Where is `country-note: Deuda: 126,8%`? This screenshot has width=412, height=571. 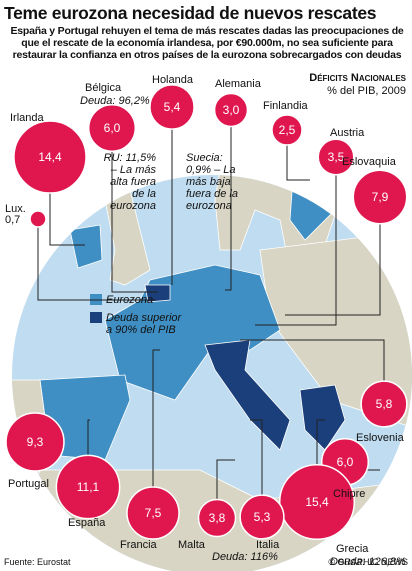
country-note: Deuda: 126,8% is located at coordinates (368, 562).